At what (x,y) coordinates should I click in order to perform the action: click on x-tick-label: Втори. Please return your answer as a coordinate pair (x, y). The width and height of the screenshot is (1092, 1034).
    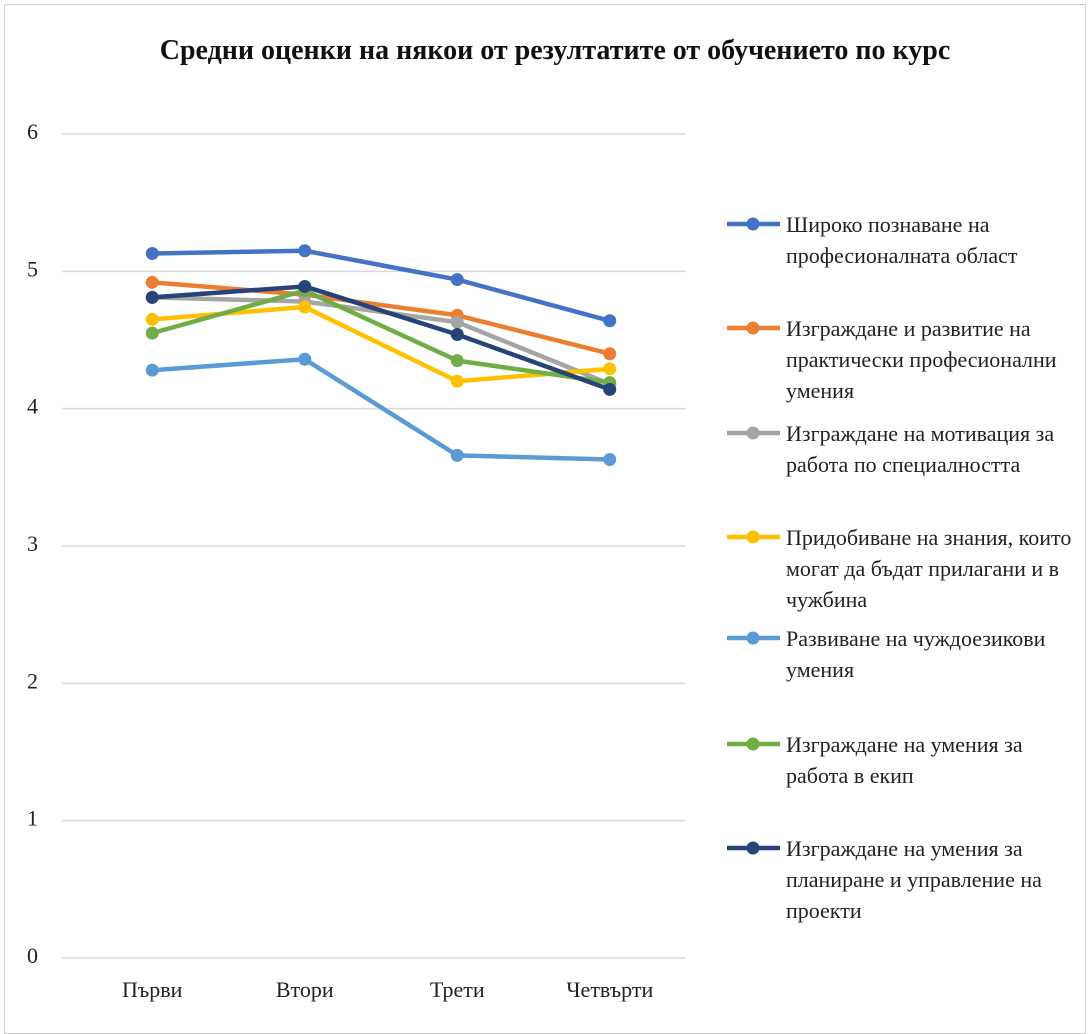
    Looking at the image, I should click on (305, 989).